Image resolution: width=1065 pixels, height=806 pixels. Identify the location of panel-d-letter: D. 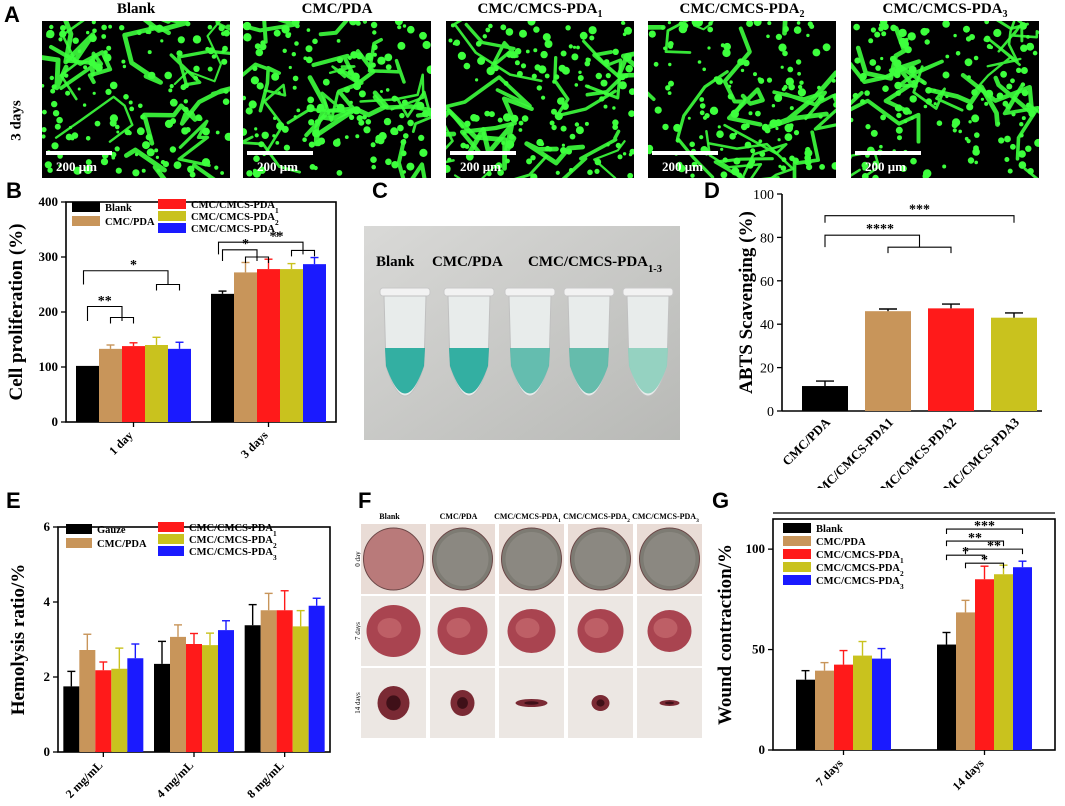
(712, 190).